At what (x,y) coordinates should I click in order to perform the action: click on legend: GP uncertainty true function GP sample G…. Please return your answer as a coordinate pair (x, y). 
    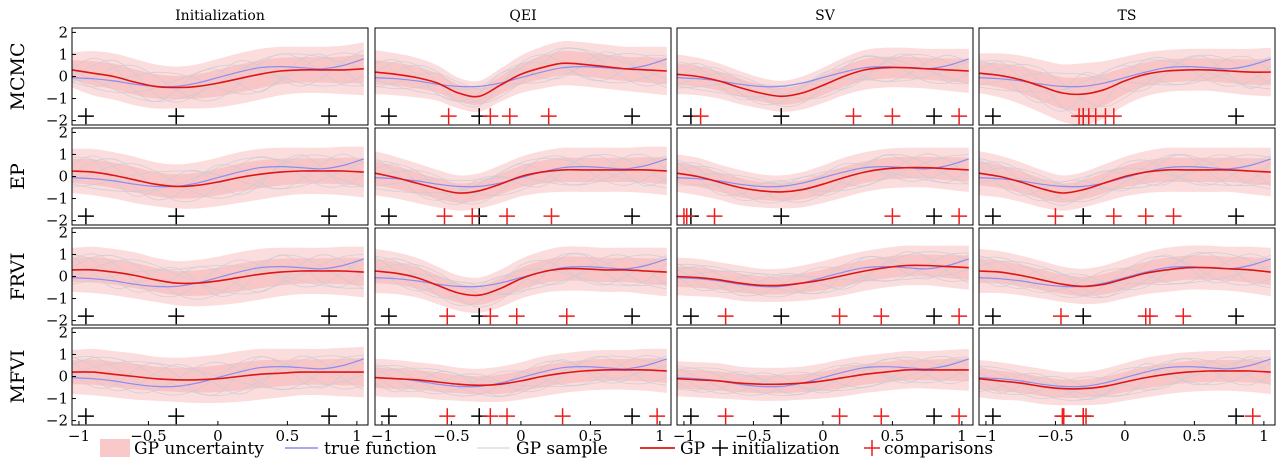
    Looking at the image, I should click on (546, 449).